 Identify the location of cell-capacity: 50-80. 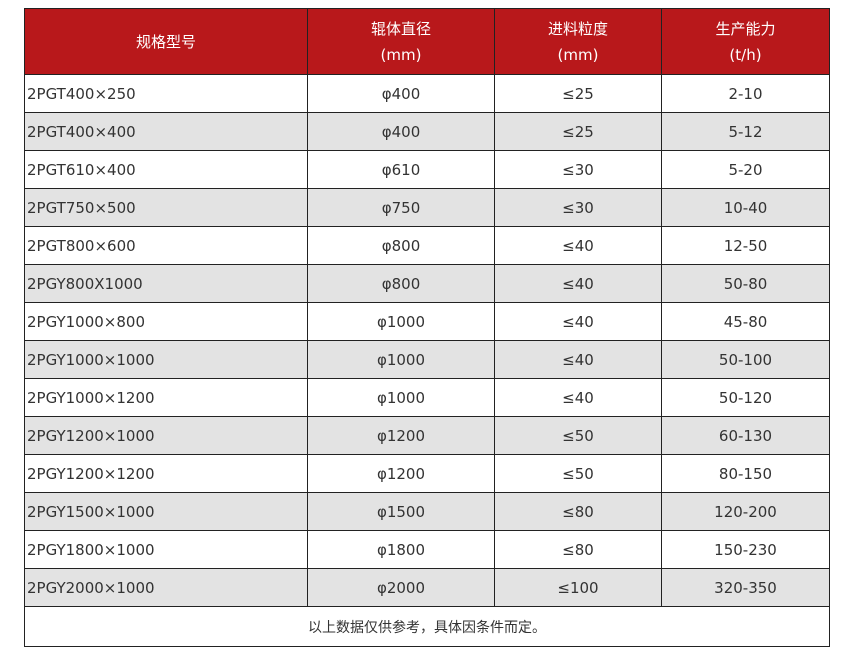
(745, 283).